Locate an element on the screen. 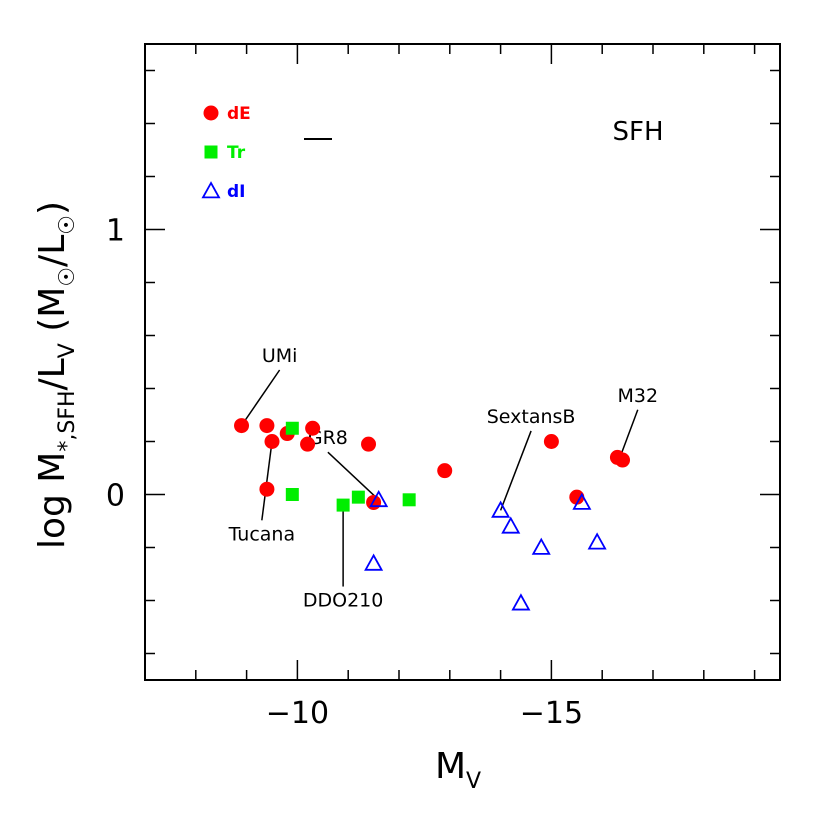 The image size is (822, 822). x-tick-label: −15 is located at coordinates (551, 713).